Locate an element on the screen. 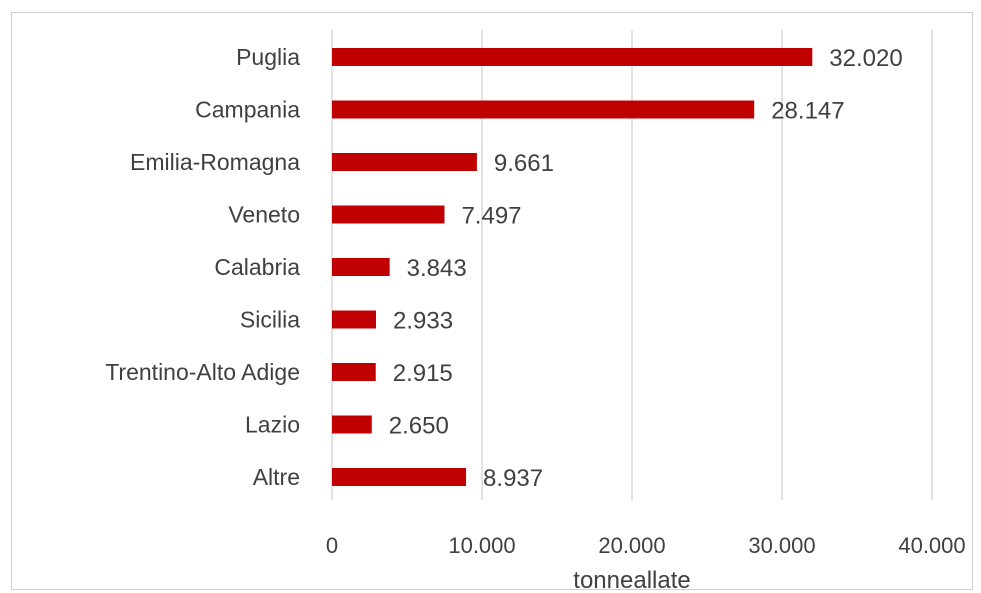 The image size is (981, 593). data-label: 3.843 is located at coordinates (437, 268).